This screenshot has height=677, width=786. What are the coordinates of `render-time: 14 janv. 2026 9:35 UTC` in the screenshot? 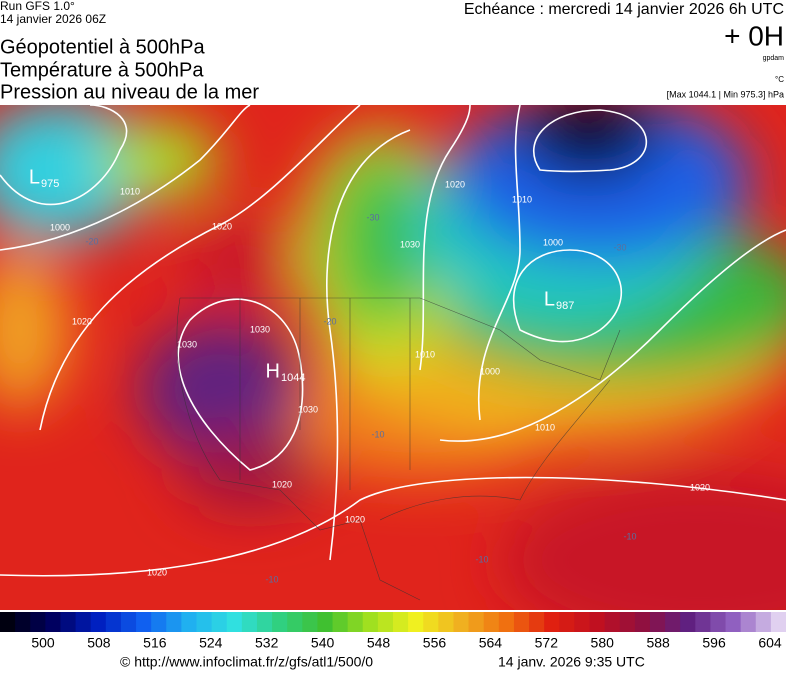 It's located at (571, 662).